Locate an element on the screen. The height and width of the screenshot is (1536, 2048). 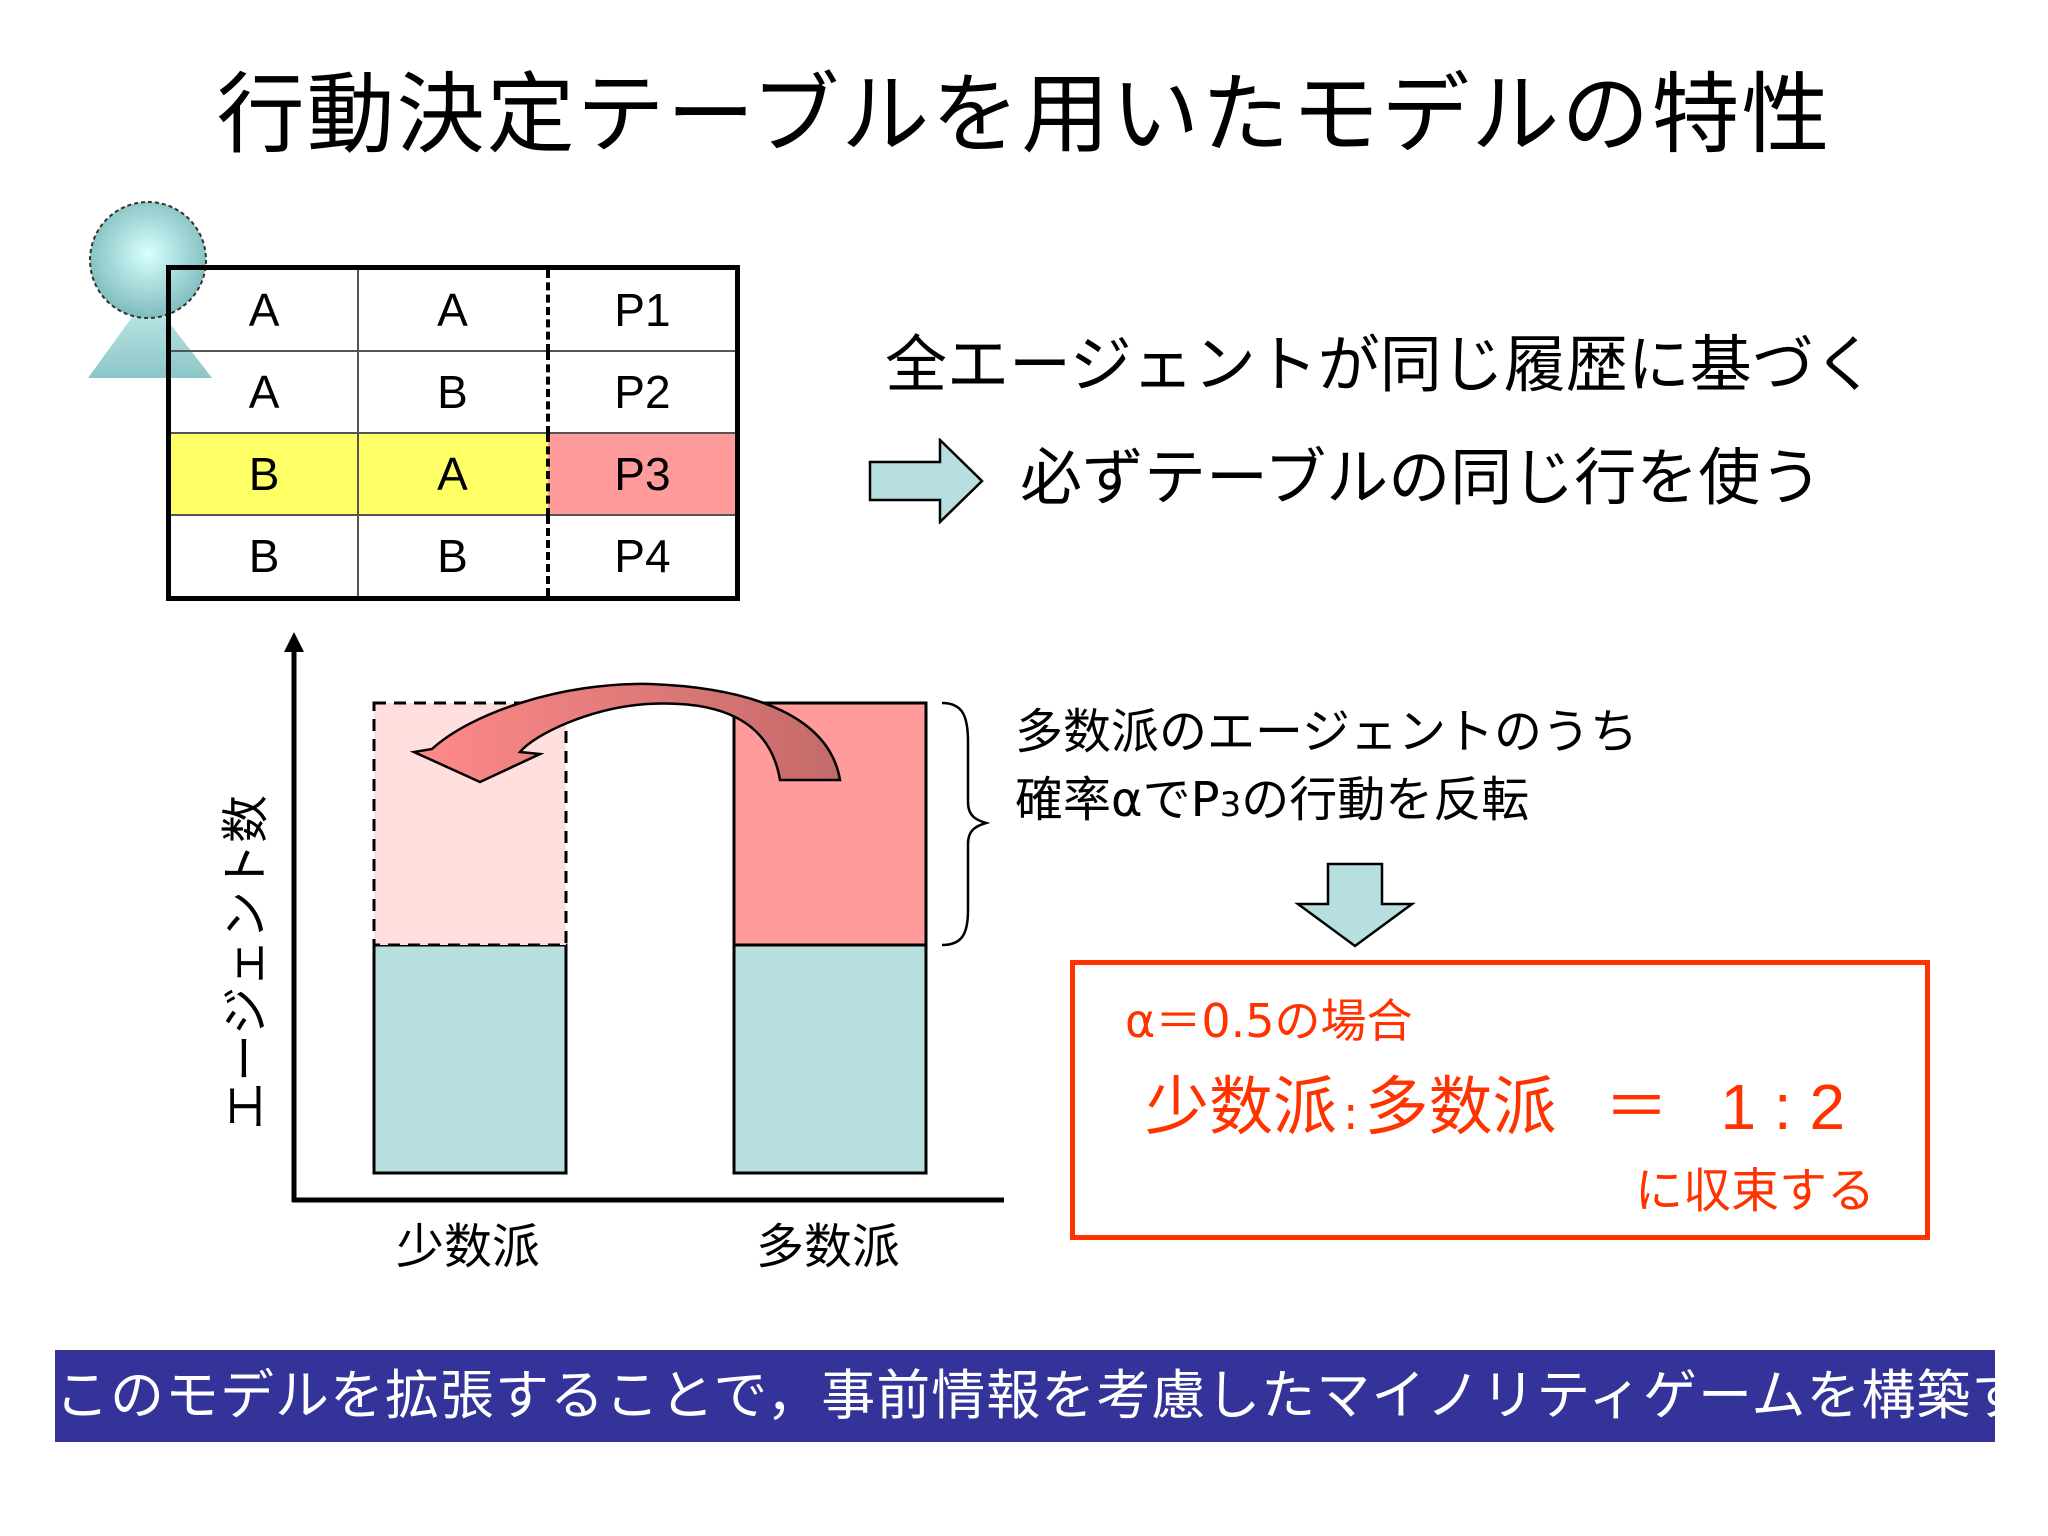
statement-line-2: 必ずテーブルの同じ行を使う is located at coordinates (1421, 477).